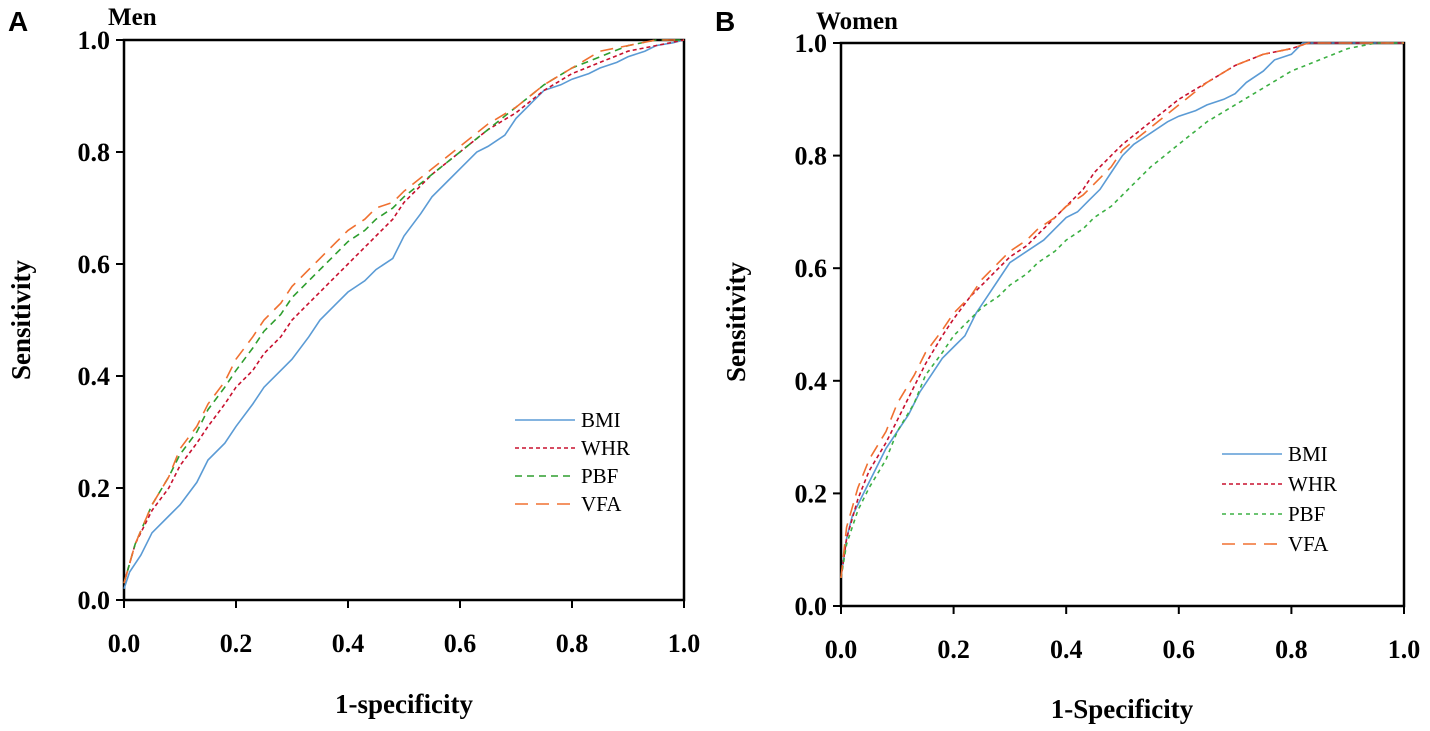  Describe the element at coordinates (18, 21) in the screenshot. I see `panel-label: A` at that location.